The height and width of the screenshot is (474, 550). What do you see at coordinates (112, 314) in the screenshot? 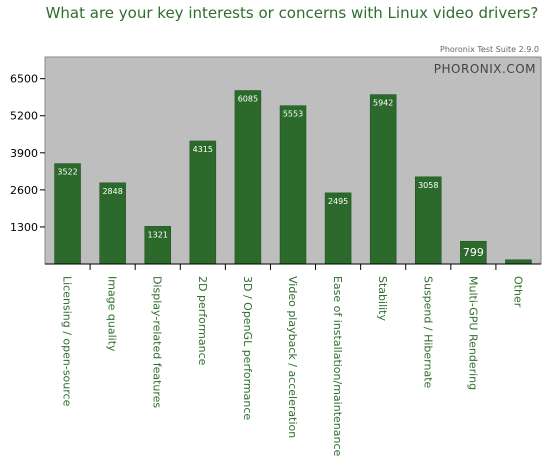
I see `x-category-label: Image quality` at bounding box center [112, 314].